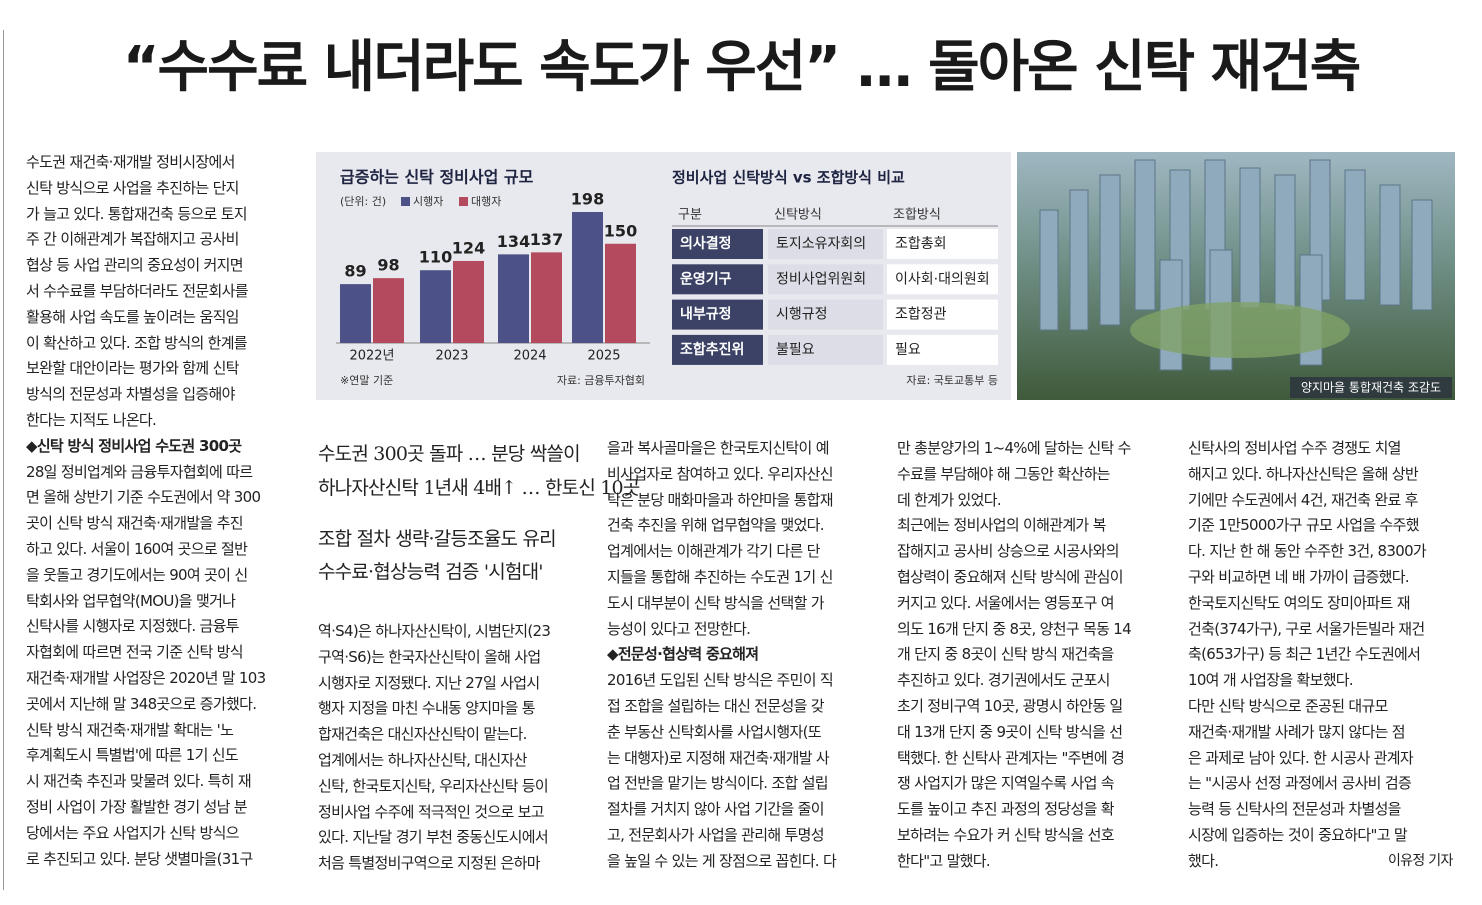 The image size is (1482, 905). I want to click on photo-caption: 양지마을 통합재건축 조감도, so click(1371, 388).